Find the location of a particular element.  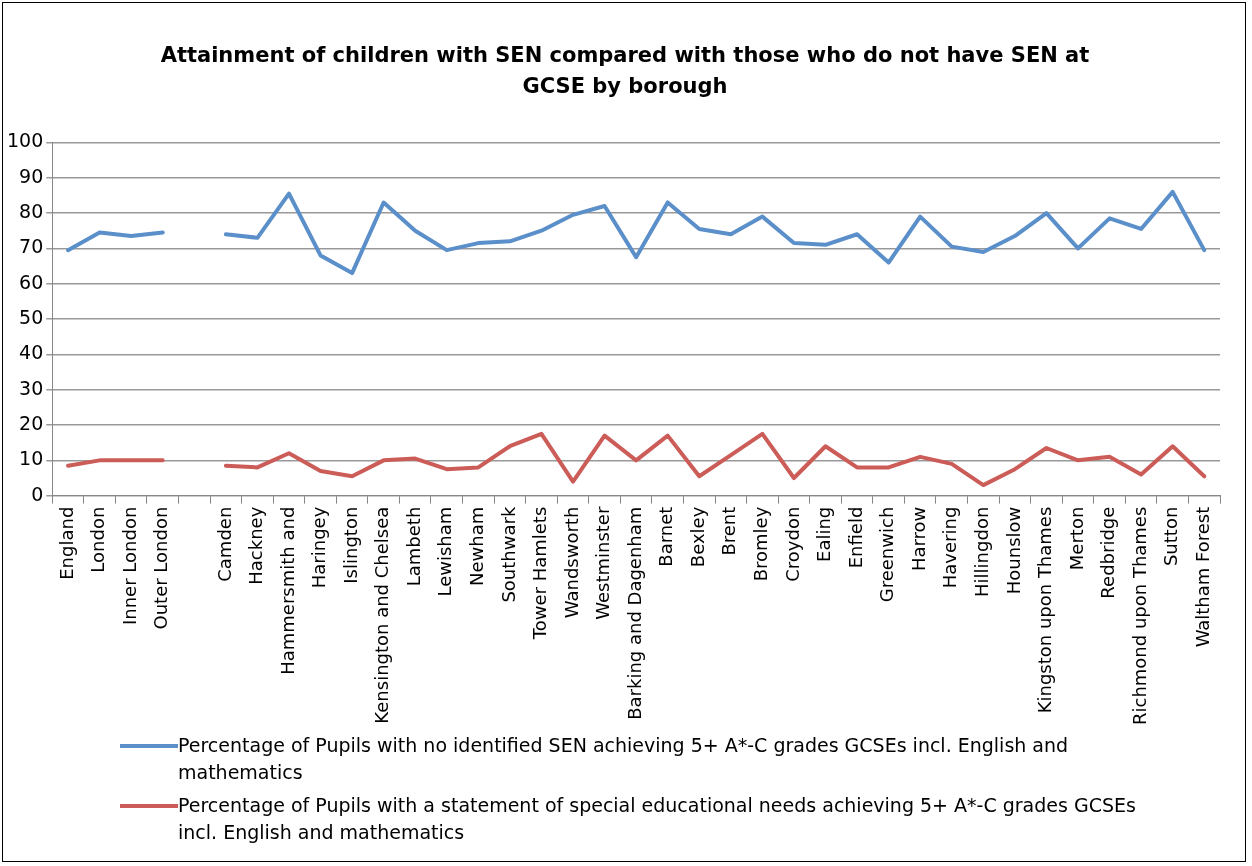

x-tick-label: Redbridge is located at coordinates (1108, 552).